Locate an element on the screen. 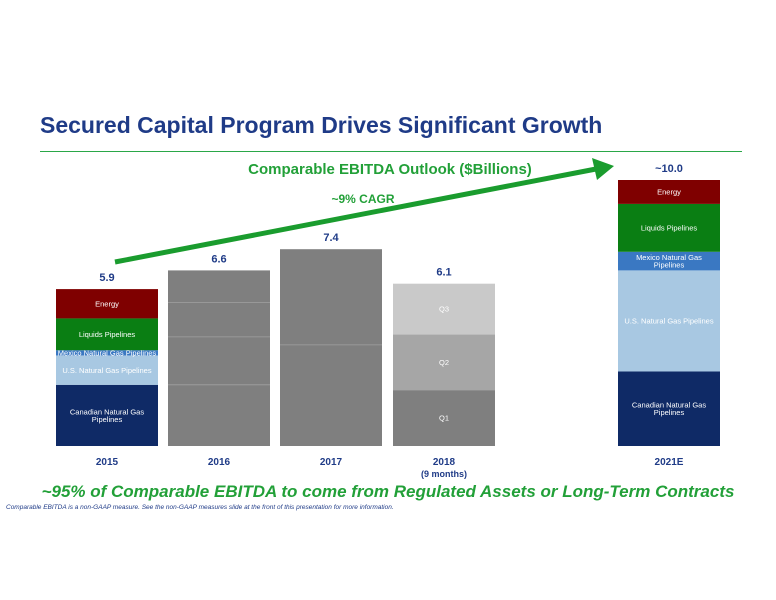 This screenshot has width=776, height=600. segment-label-2021E-5: Energy is located at coordinates (669, 192).